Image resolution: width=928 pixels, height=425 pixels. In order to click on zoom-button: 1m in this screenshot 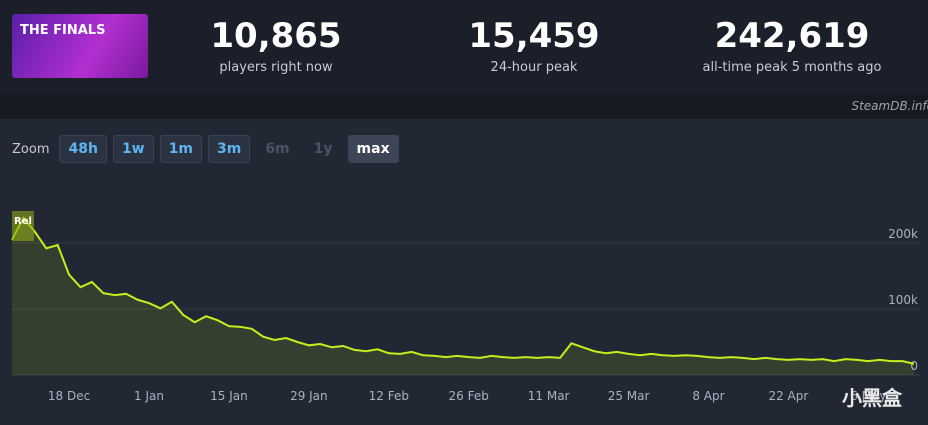, I will do `click(180, 149)`.